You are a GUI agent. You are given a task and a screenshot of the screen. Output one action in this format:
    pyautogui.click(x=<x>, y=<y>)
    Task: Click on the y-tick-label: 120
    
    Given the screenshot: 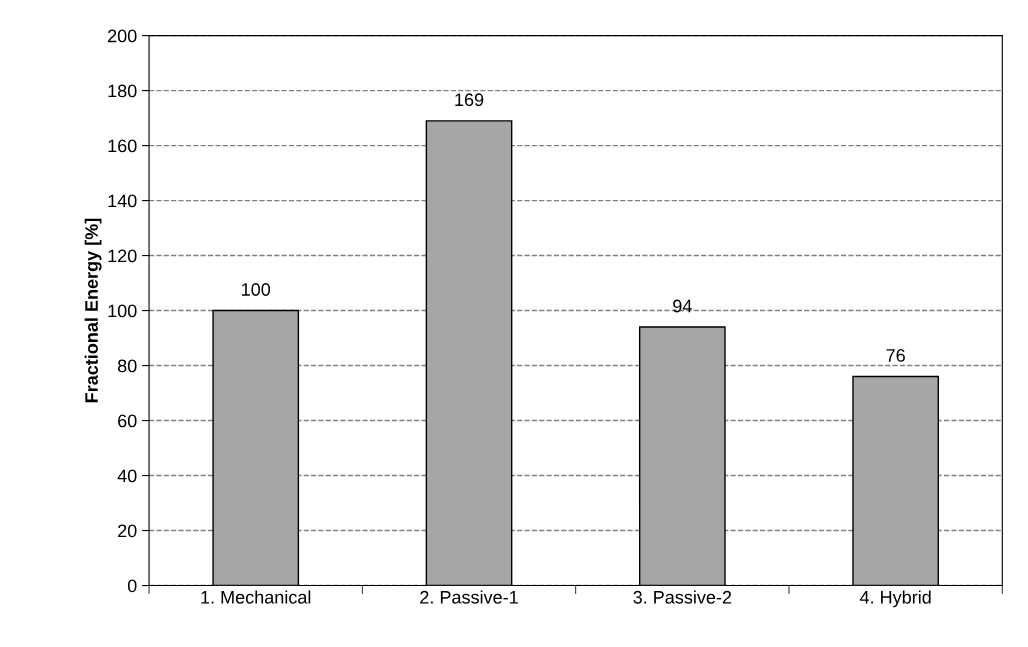 What is the action you would take?
    pyautogui.click(x=122, y=256)
    